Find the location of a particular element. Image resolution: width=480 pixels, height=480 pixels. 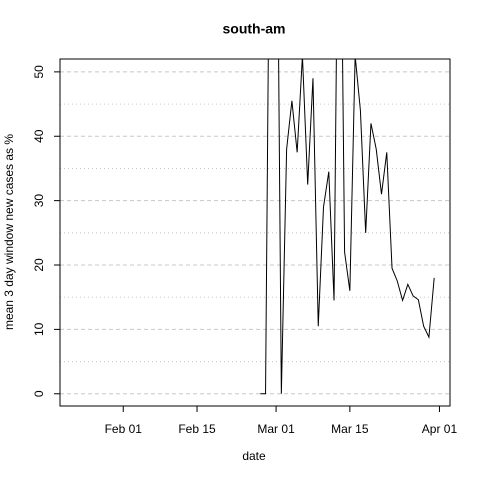

x-tick-label: Mar 15 is located at coordinates (350, 429).